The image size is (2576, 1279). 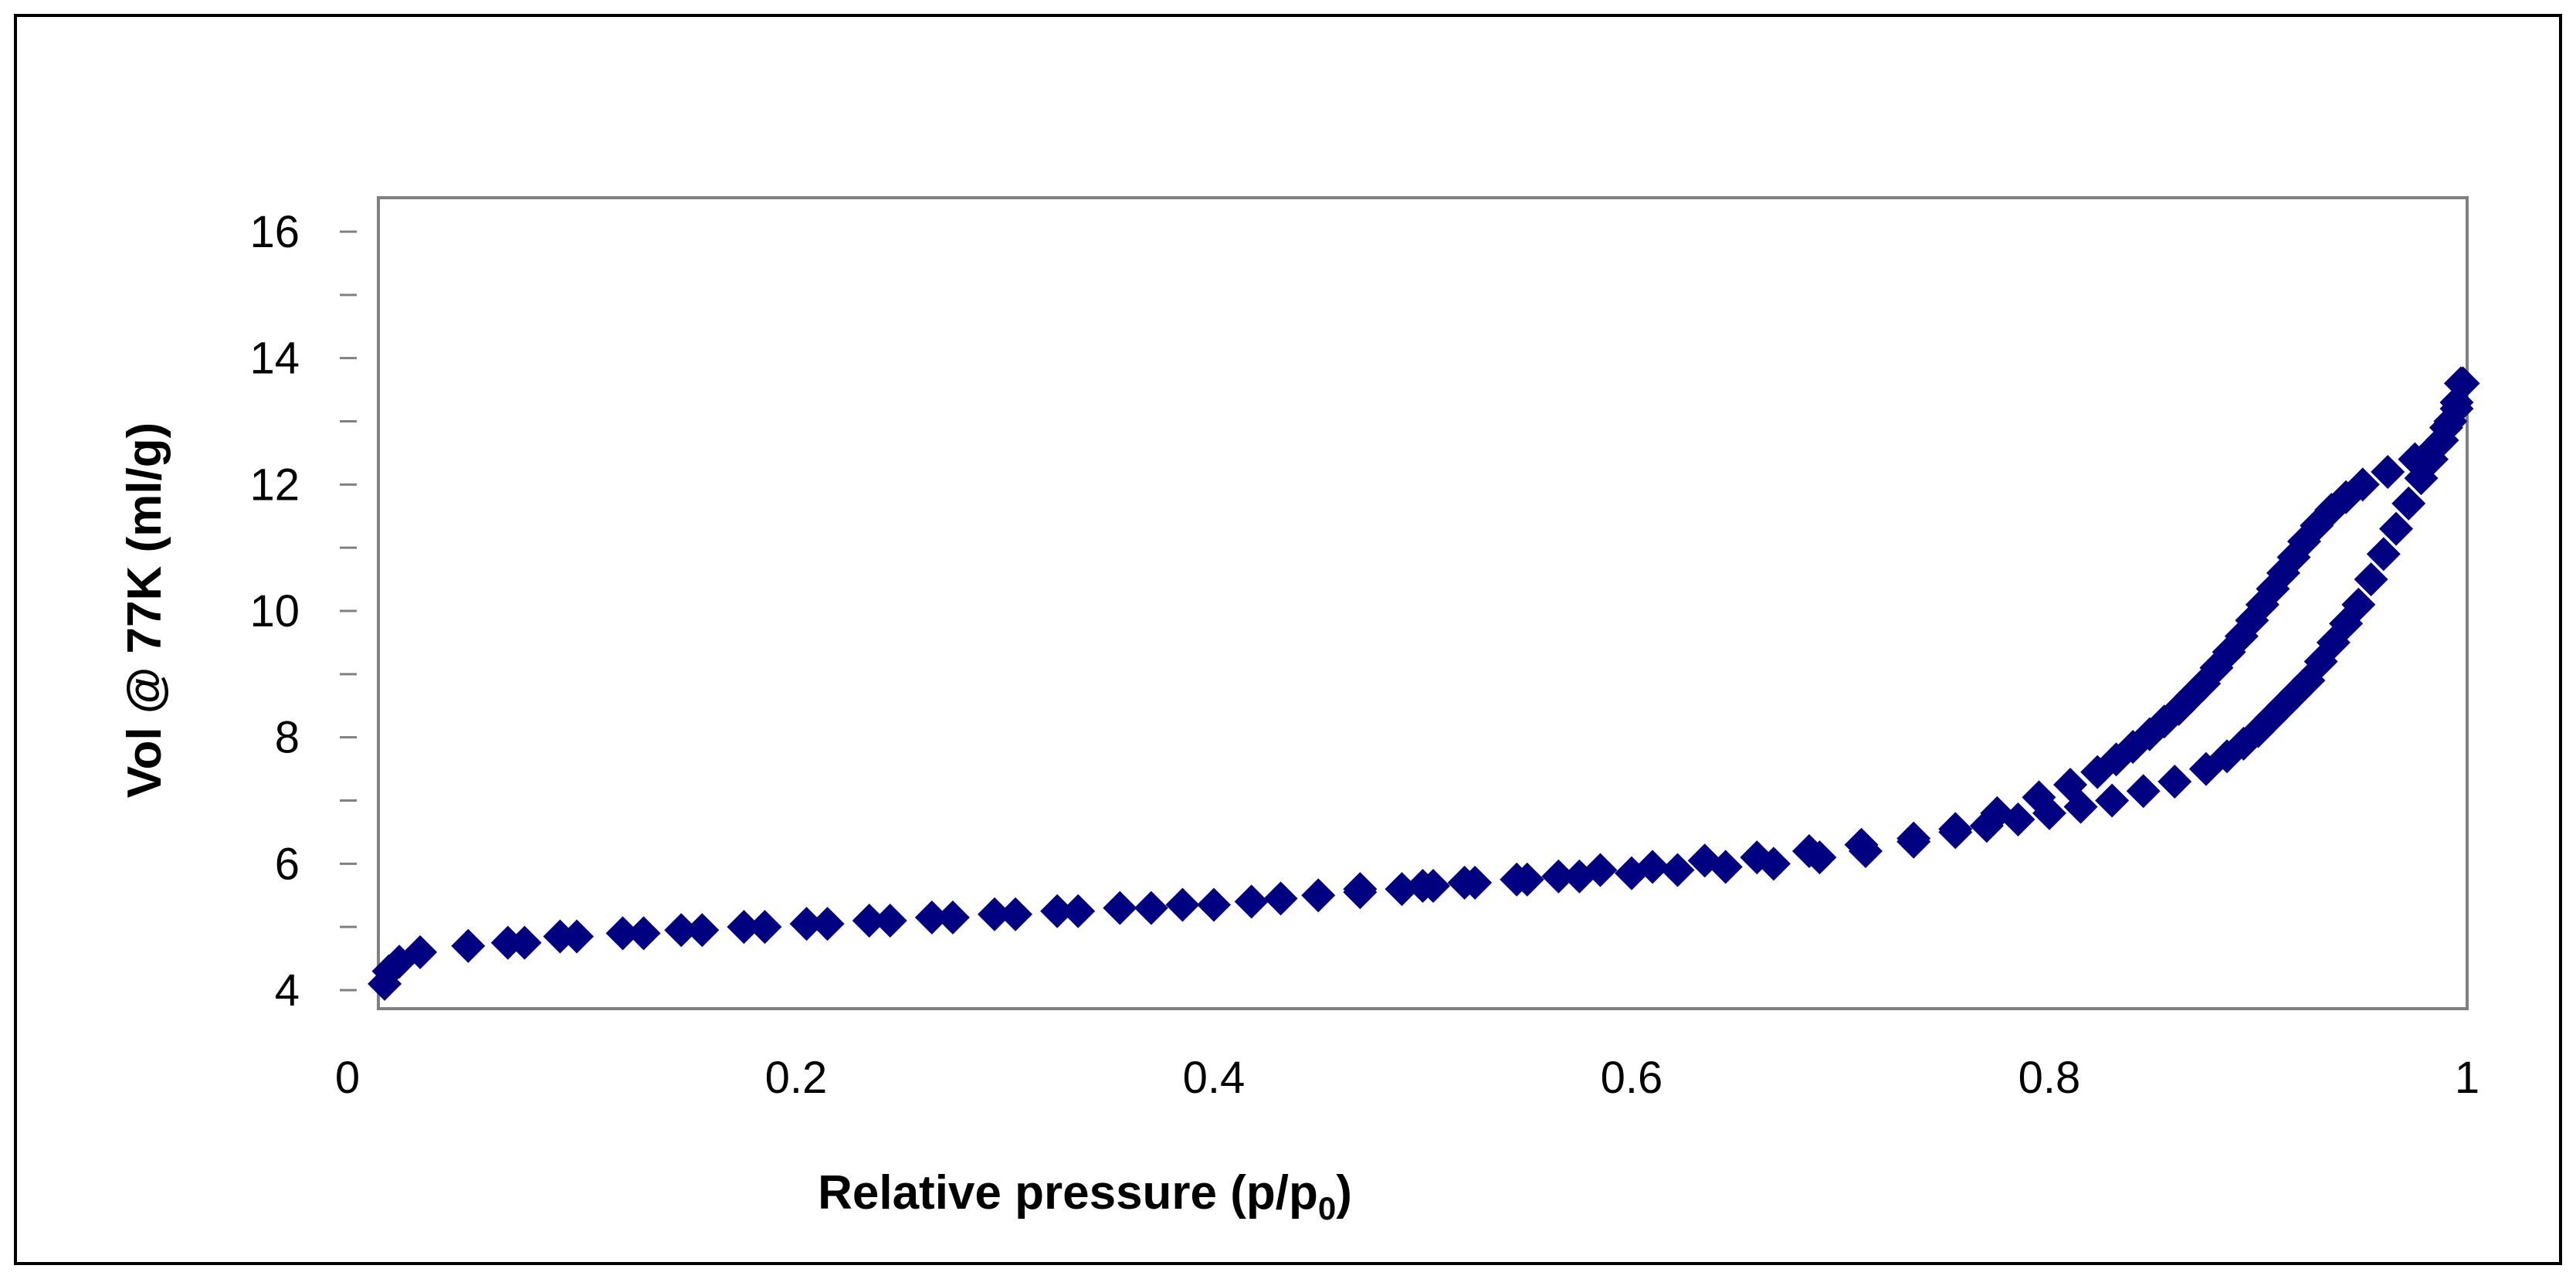 I want to click on y-tick-label: 10, so click(x=274, y=611).